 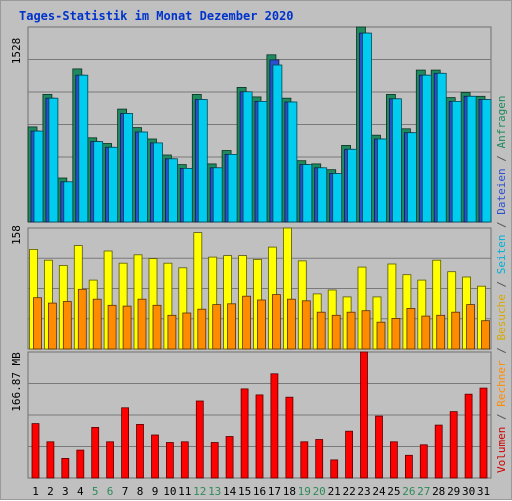 What do you see at coordinates (501, 450) in the screenshot?
I see `legend-segment: Volumen` at bounding box center [501, 450].